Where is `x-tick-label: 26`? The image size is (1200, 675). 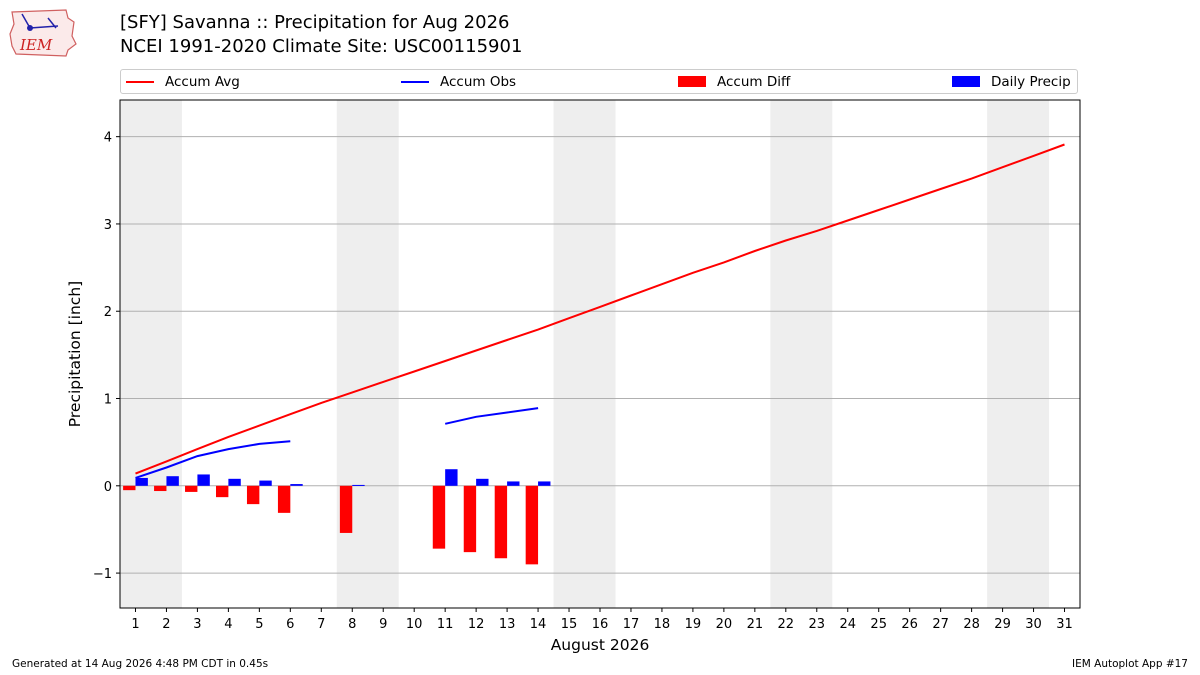 x-tick-label: 26 is located at coordinates (909, 624).